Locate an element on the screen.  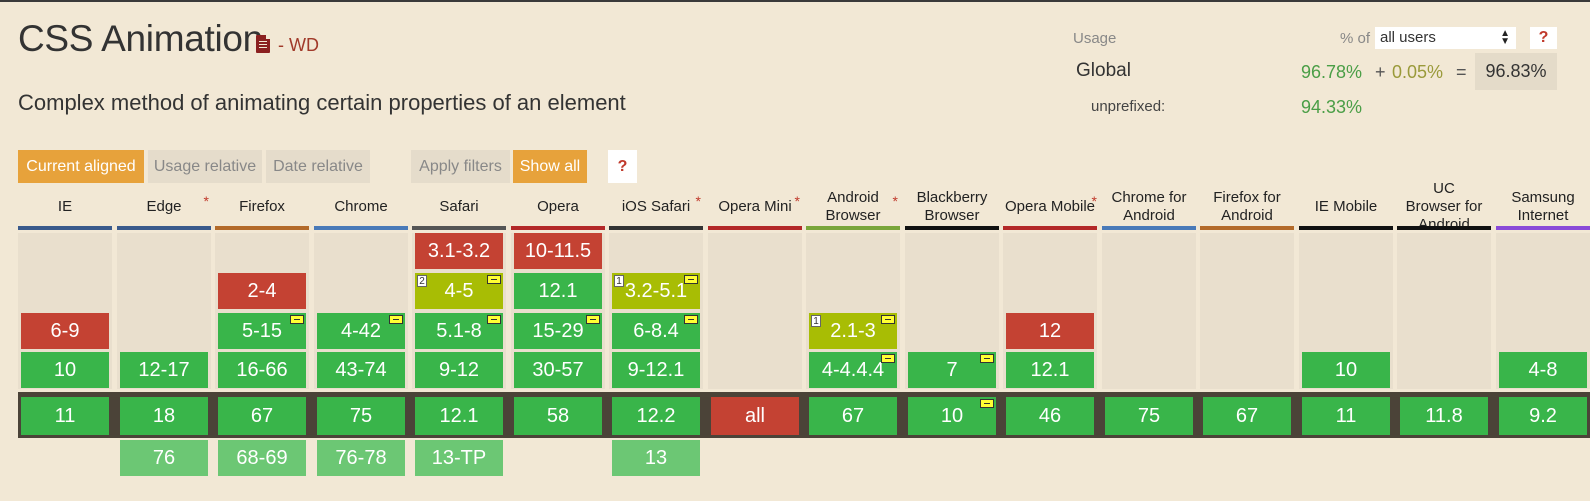
spec-status: - WD is located at coordinates (298, 45).